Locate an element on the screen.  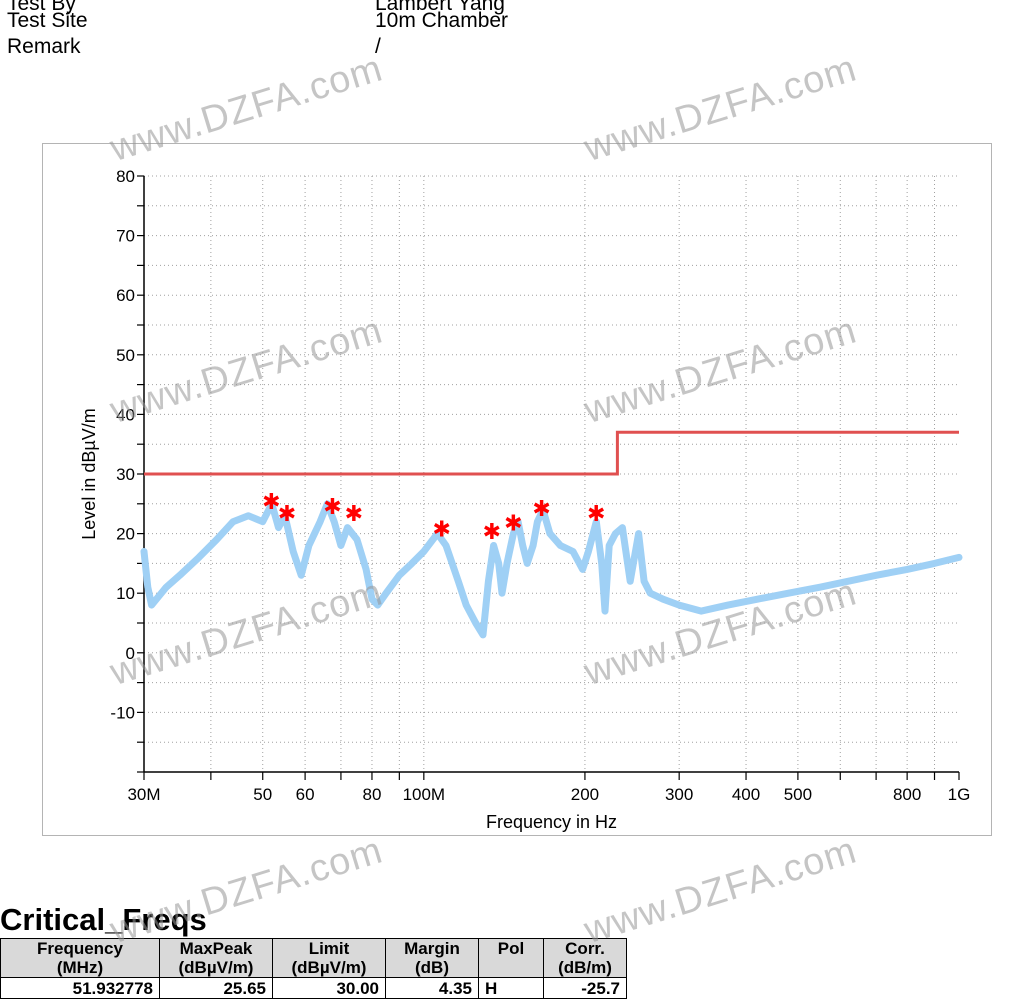
cell-limit: 30.00 is located at coordinates (329, 988).